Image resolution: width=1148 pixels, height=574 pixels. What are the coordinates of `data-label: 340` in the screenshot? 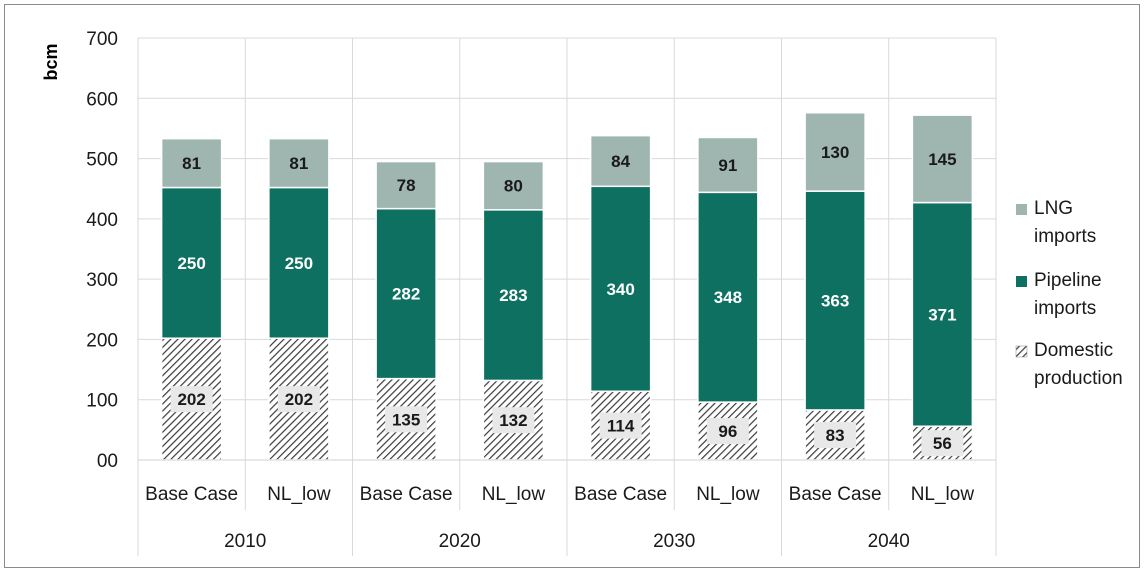 It's located at (620, 289).